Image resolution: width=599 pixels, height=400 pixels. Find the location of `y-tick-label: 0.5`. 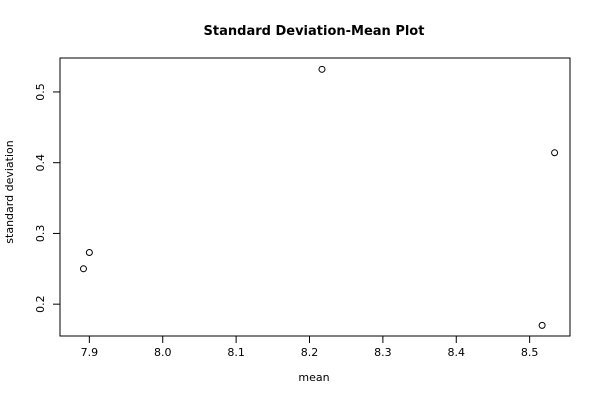

y-tick-label: 0.5 is located at coordinates (40, 92).